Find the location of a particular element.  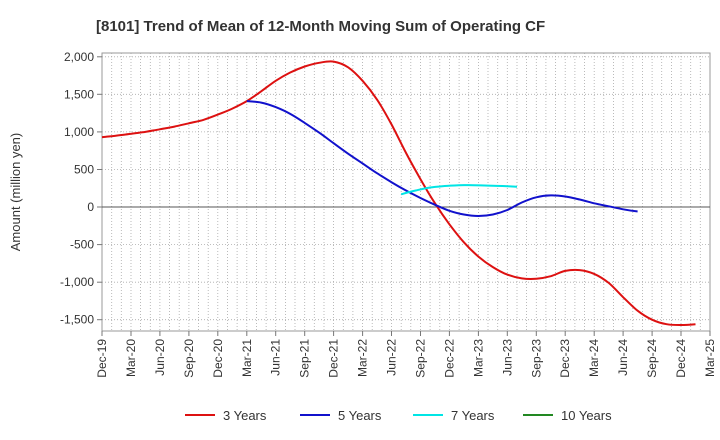

legend-item: 5 Years is located at coordinates (341, 415).